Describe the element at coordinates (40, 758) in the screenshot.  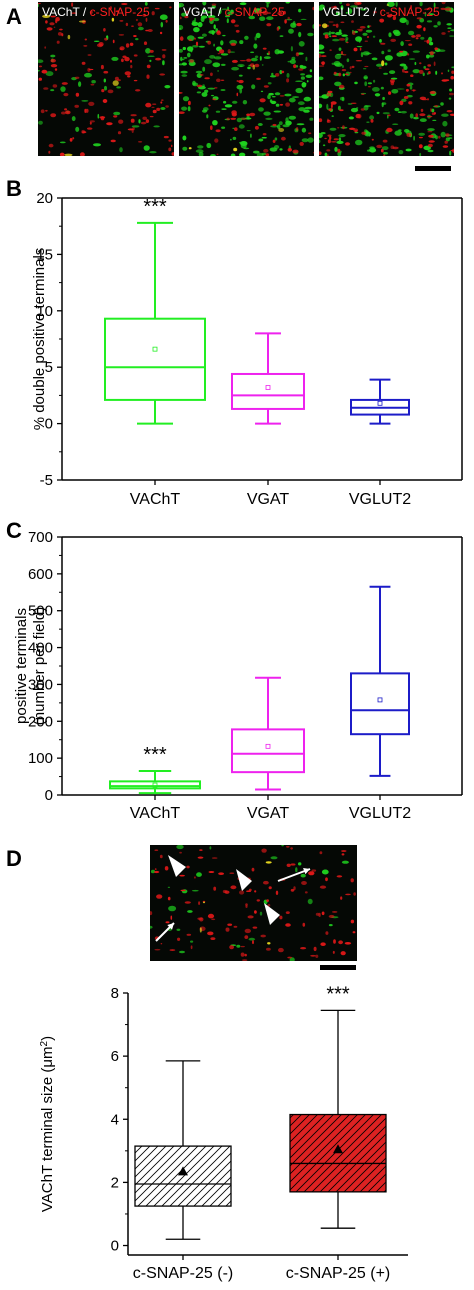
I see `y-tick-label: 100` at that location.